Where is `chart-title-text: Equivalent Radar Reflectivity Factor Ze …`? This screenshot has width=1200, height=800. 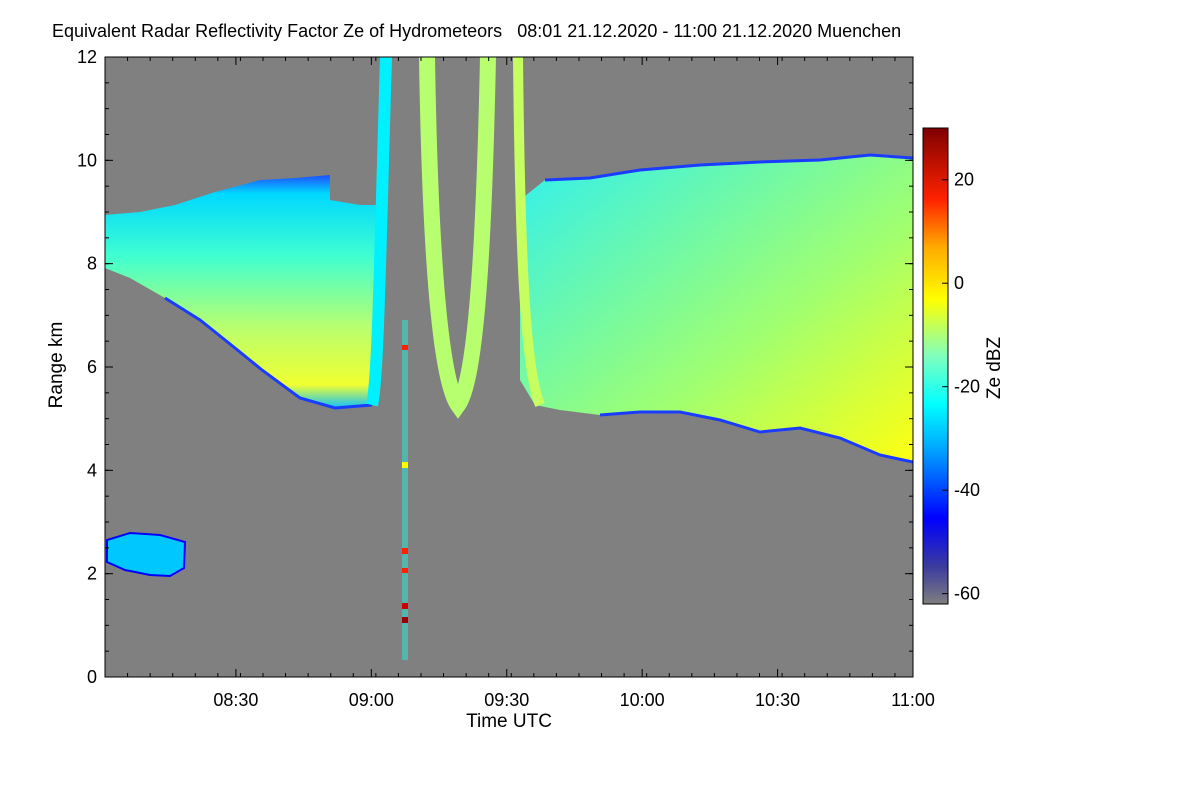
chart-title-text: Equivalent Radar Reflectivity Factor Ze … is located at coordinates (277, 31).